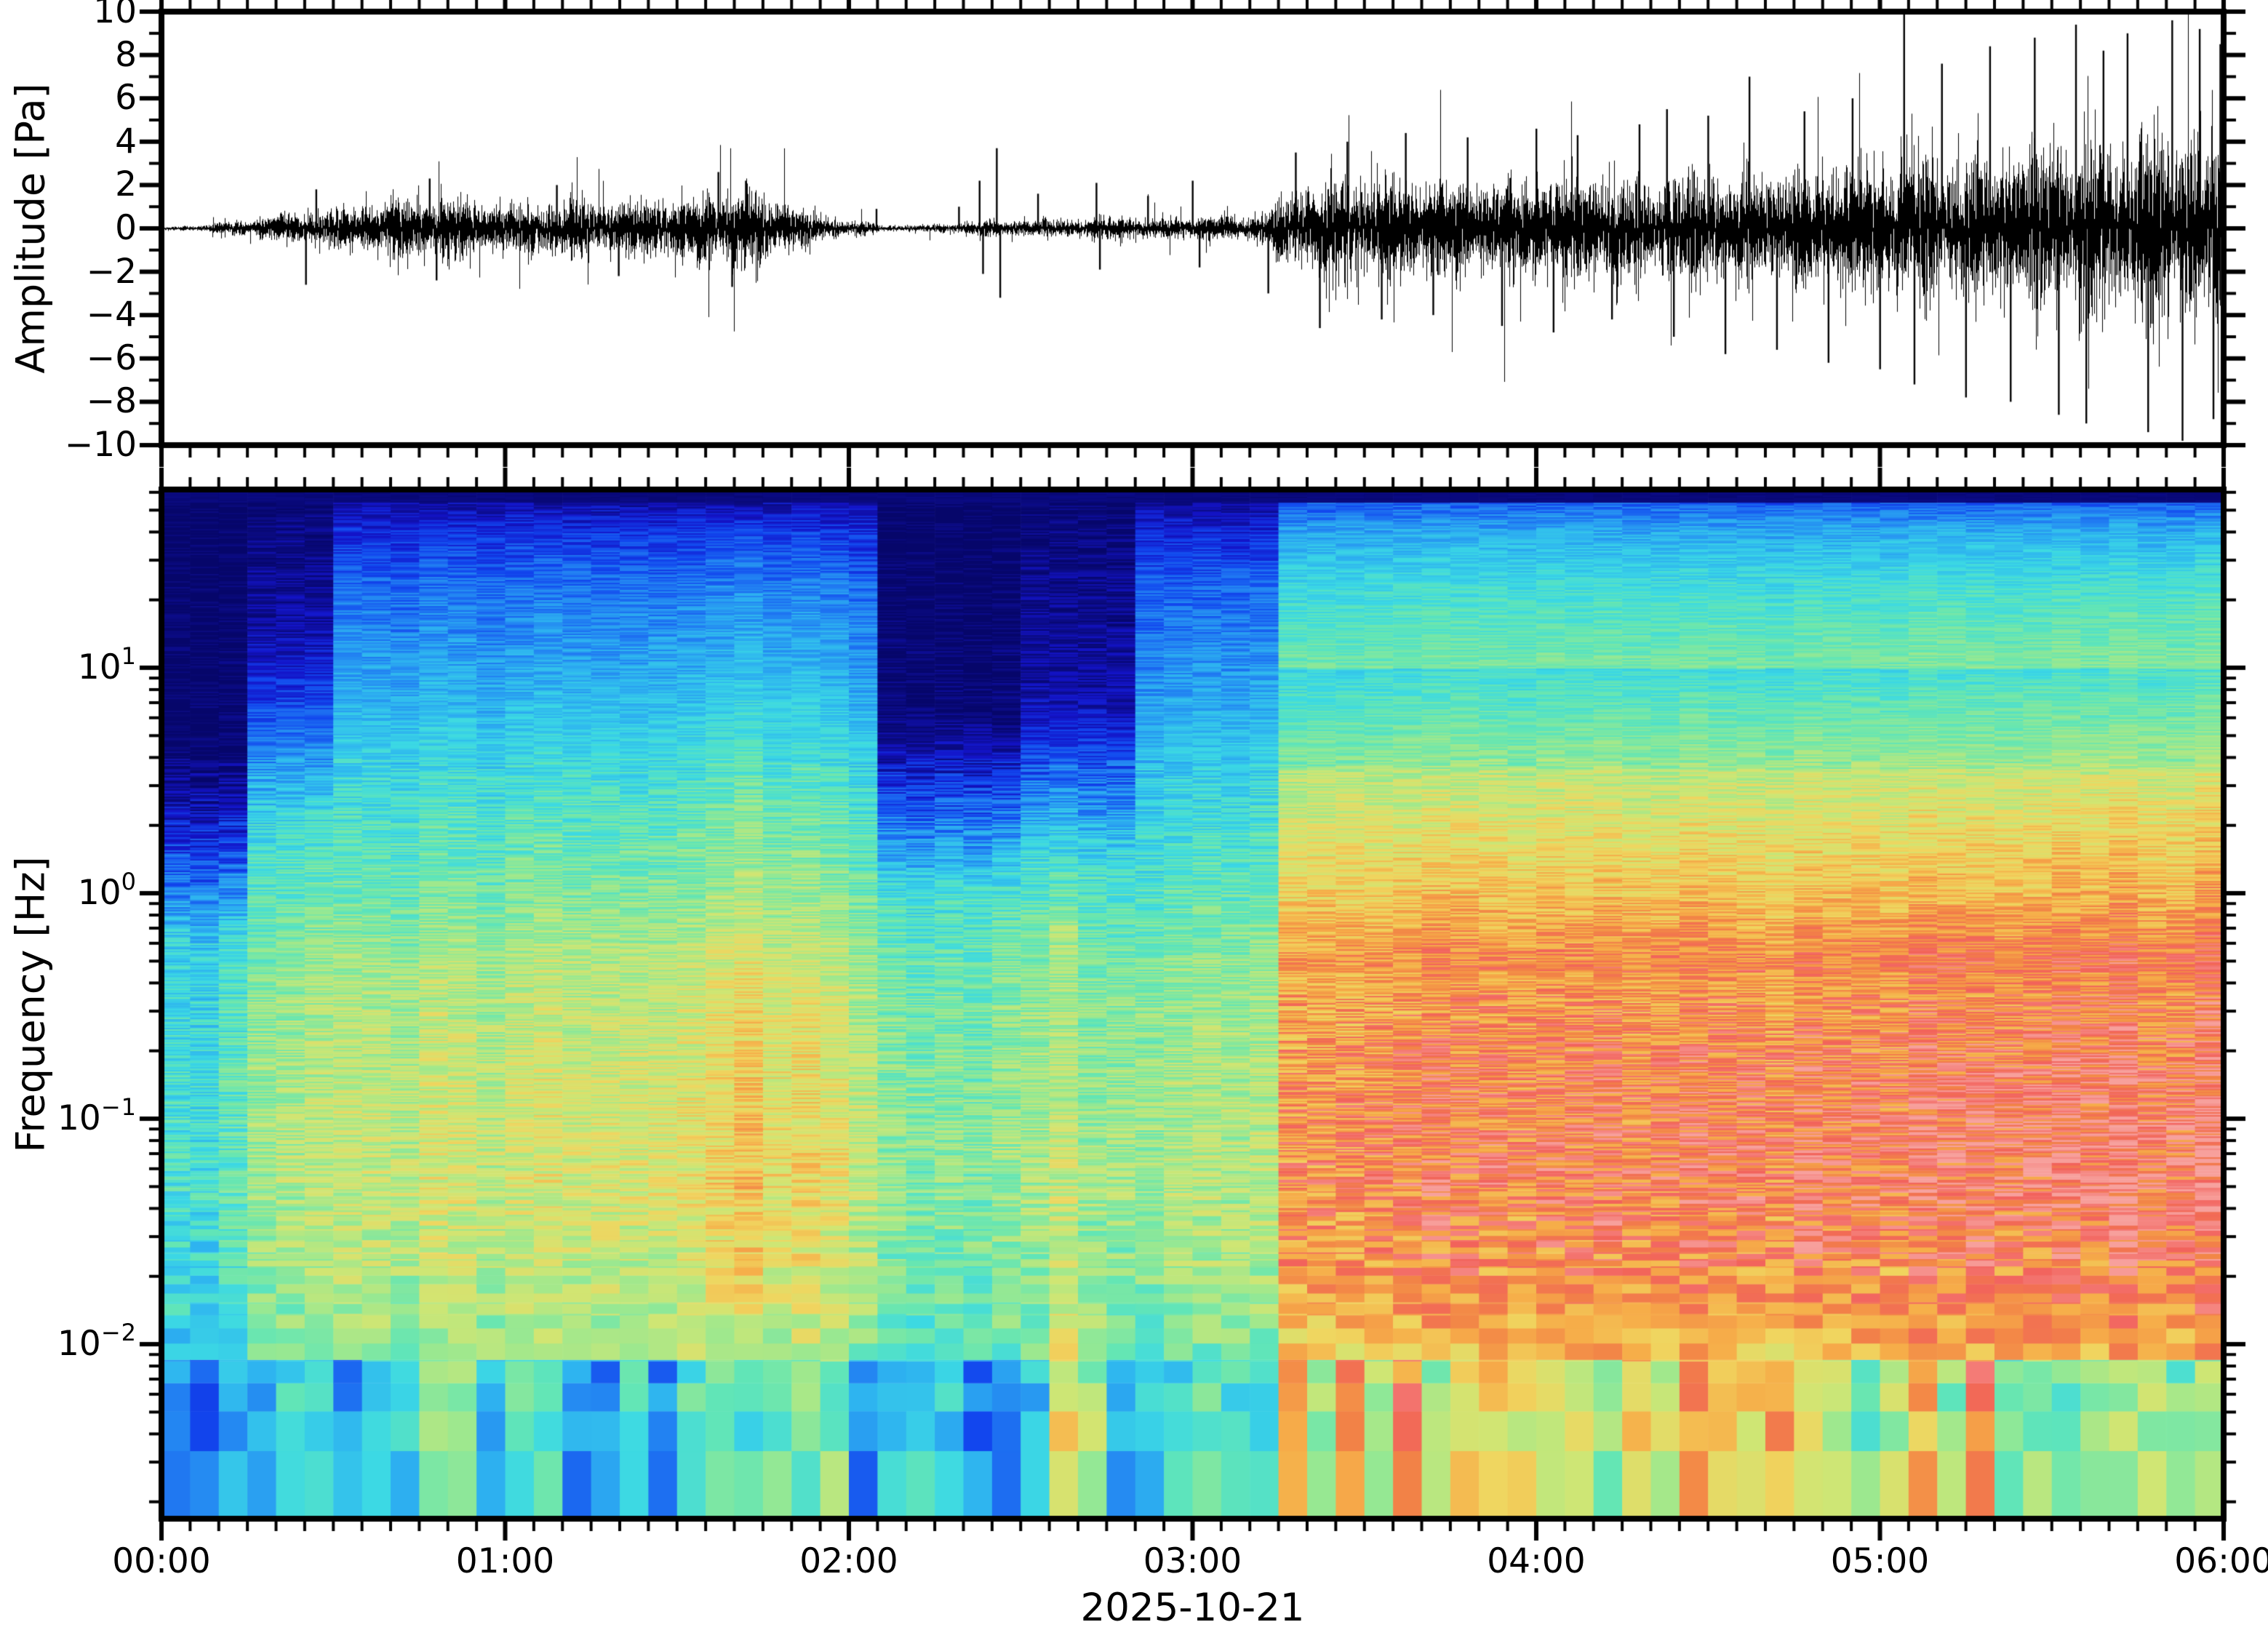  Describe the element at coordinates (97, 1342) in the screenshot. I see `frequency-tick-label: 10⁻²` at that location.